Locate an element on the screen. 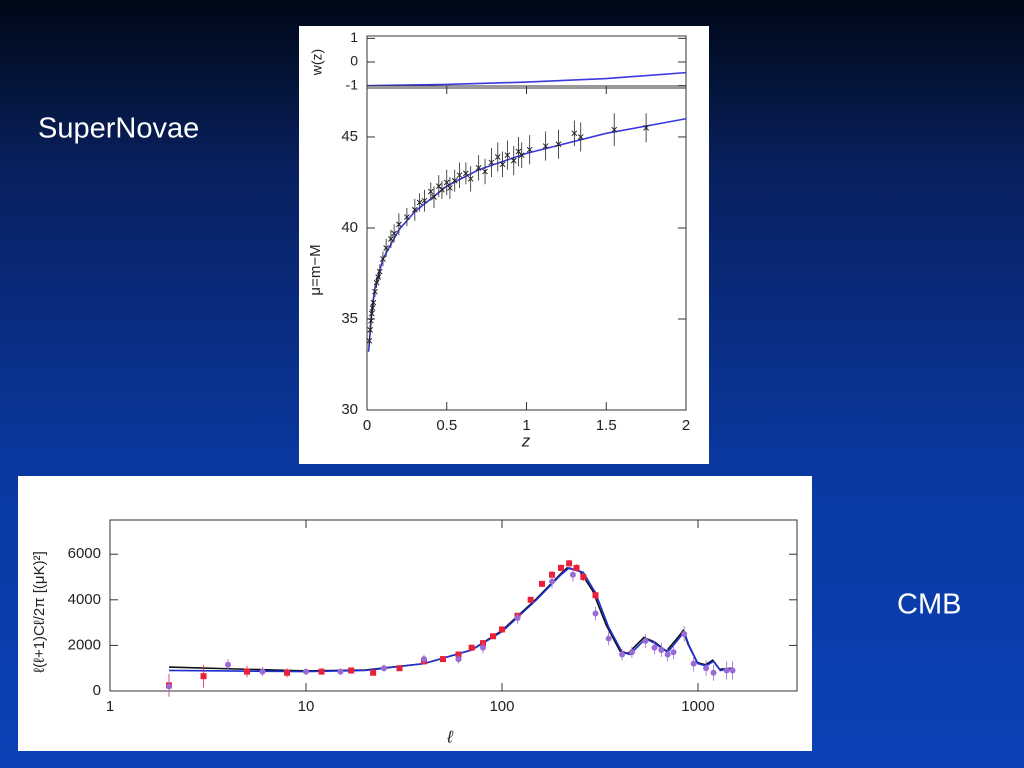 Image resolution: width=1024 pixels, height=768 pixels. x-tick-label: 100 is located at coordinates (501, 706).